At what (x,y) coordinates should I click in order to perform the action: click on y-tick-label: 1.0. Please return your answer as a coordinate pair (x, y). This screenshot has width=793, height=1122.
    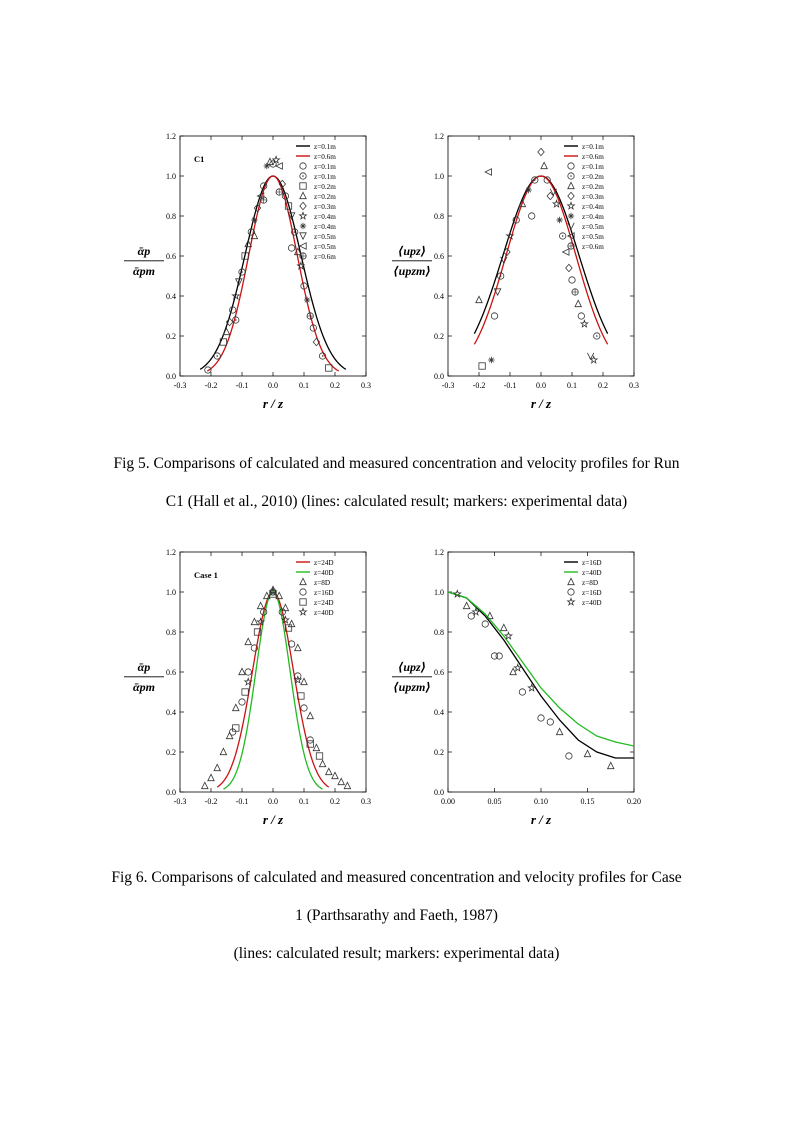
    Looking at the image, I should click on (171, 592).